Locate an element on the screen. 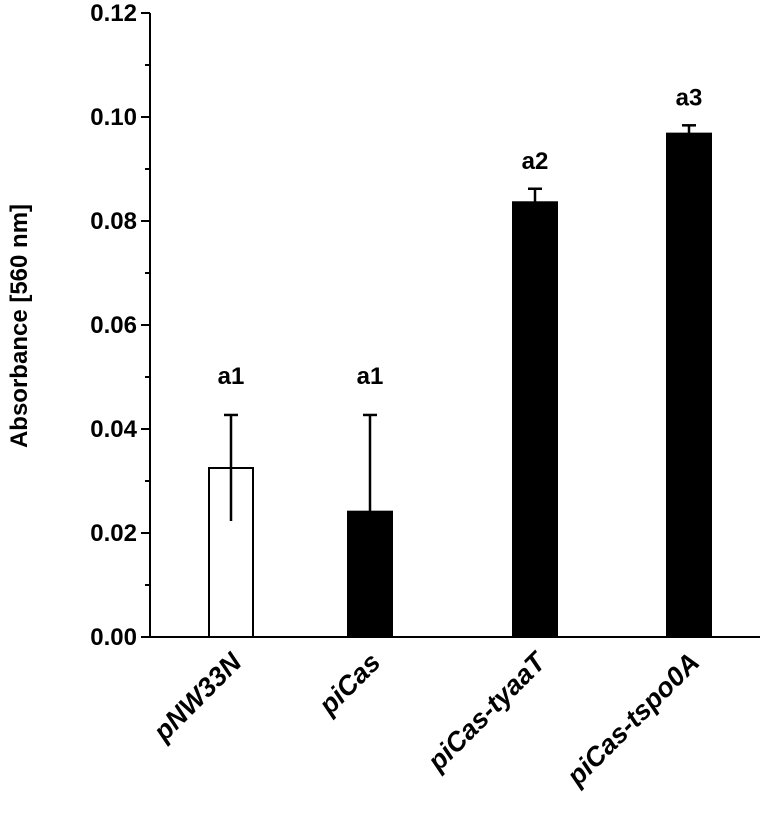 This screenshot has width=768, height=839. significance-label: a2 is located at coordinates (535, 161).